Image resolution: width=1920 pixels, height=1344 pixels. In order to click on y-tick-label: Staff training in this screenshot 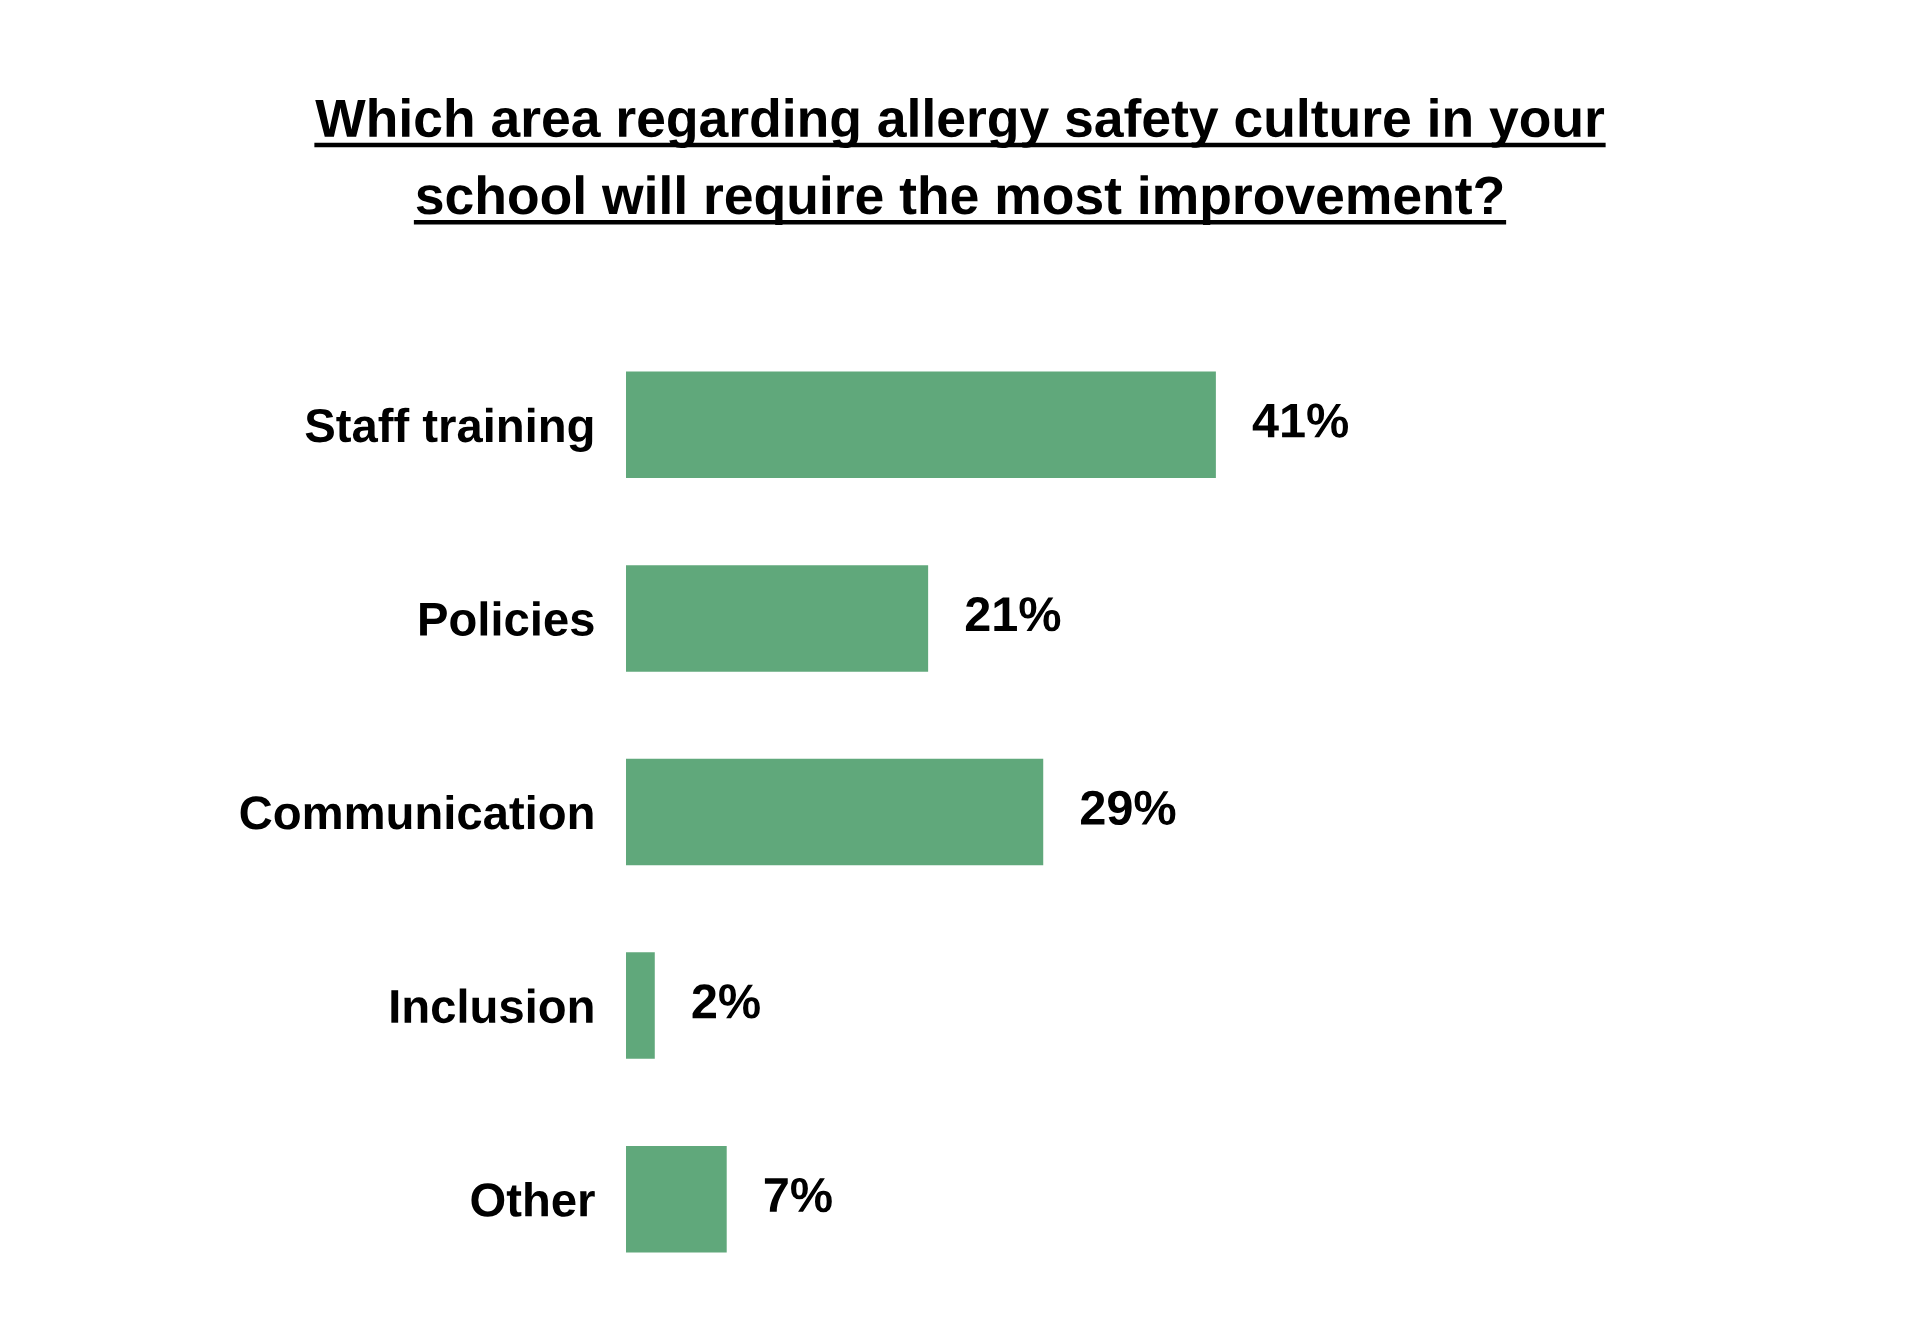, I will do `click(449, 429)`.